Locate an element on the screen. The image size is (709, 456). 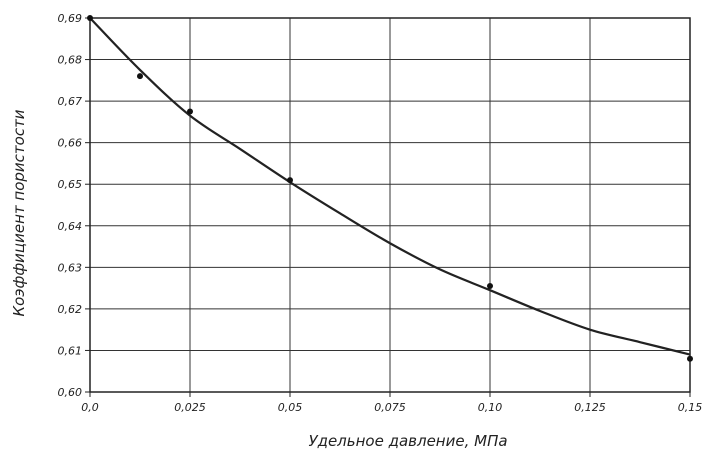
y-tick-label: 0,68 is located at coordinates (70, 60).